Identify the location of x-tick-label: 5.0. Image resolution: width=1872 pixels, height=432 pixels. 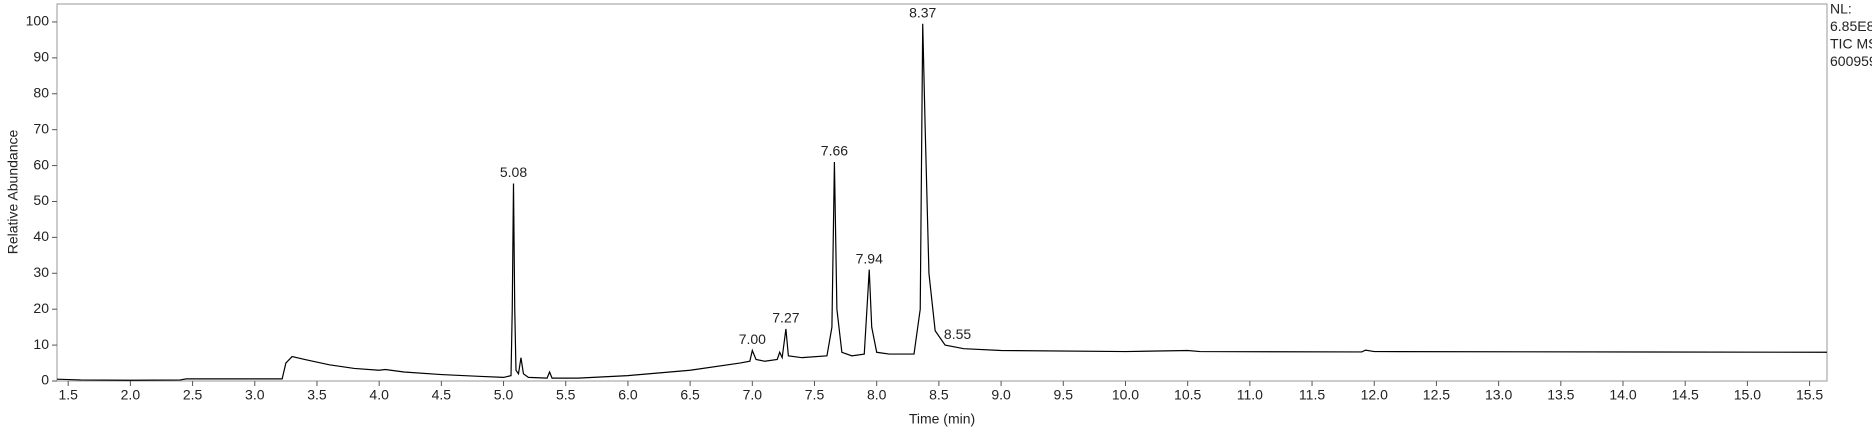
(504, 395).